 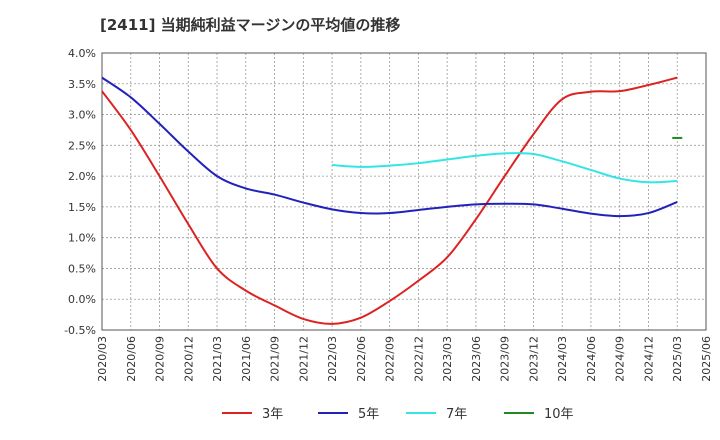 I want to click on x-tick-label: 2020/12, so click(x=188, y=359).